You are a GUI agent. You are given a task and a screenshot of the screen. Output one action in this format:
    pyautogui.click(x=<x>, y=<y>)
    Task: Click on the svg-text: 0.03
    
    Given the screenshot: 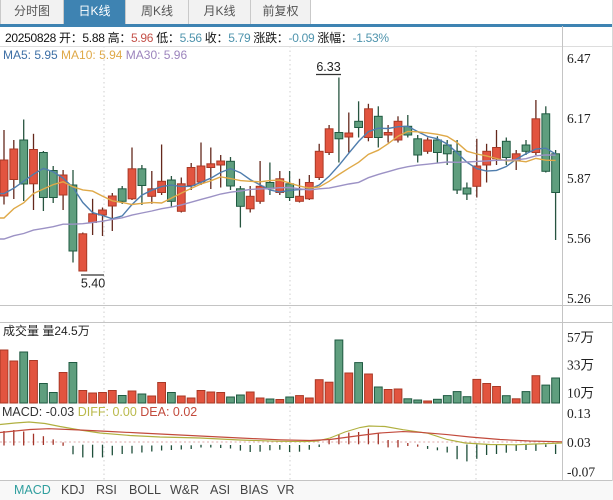 What is the action you would take?
    pyautogui.click(x=579, y=442)
    